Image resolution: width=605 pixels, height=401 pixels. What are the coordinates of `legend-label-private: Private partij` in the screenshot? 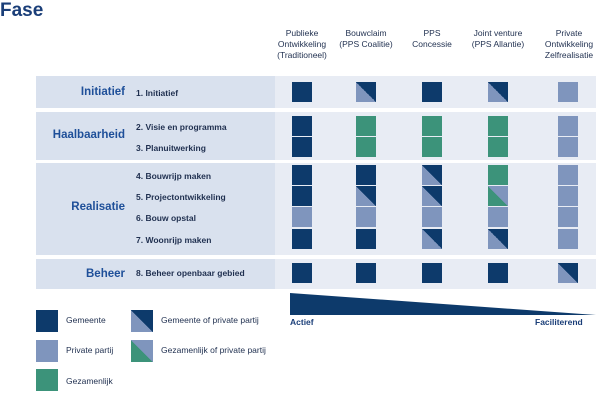 It's located at (90, 350).